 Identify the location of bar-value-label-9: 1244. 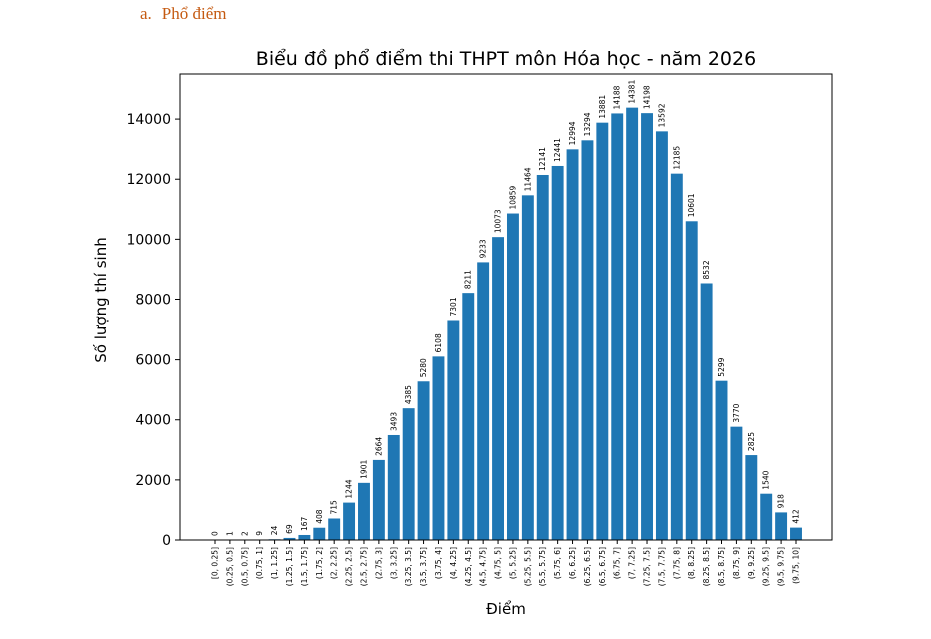
(349, 488).